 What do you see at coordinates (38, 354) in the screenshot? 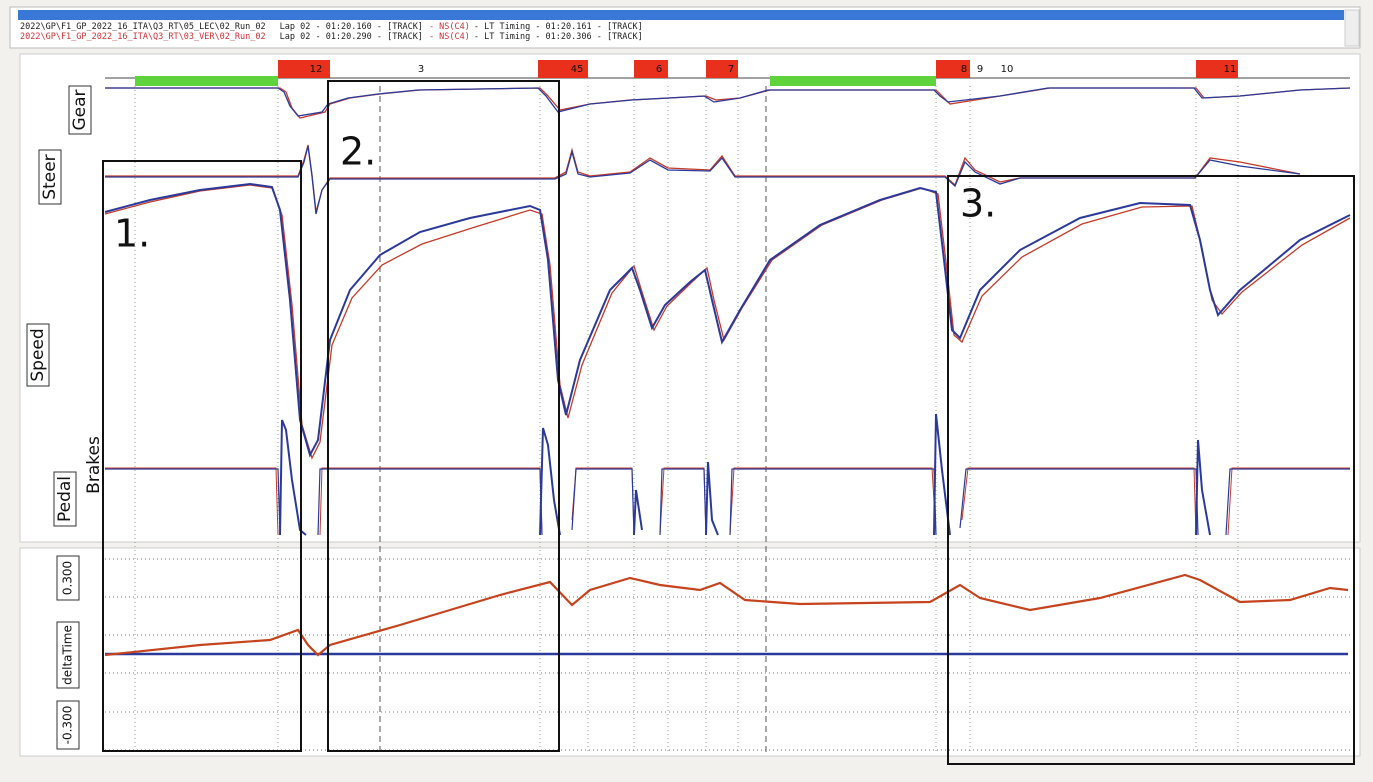
I see `channel-label: Speed` at bounding box center [38, 354].